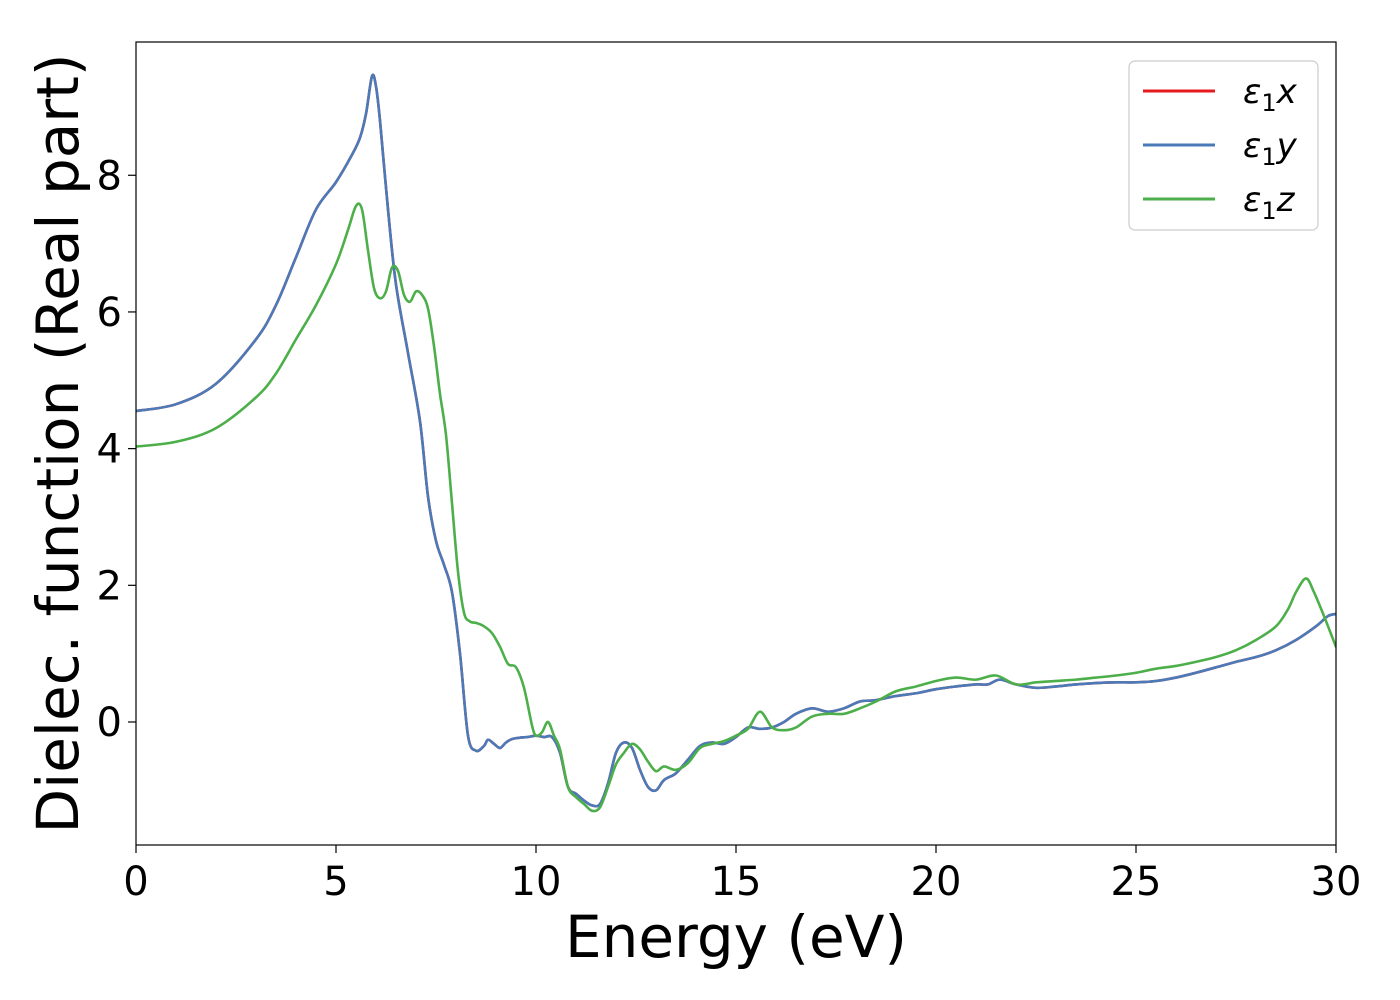 The image size is (1400, 1000). I want to click on x-tick-label: 25, so click(1136, 882).